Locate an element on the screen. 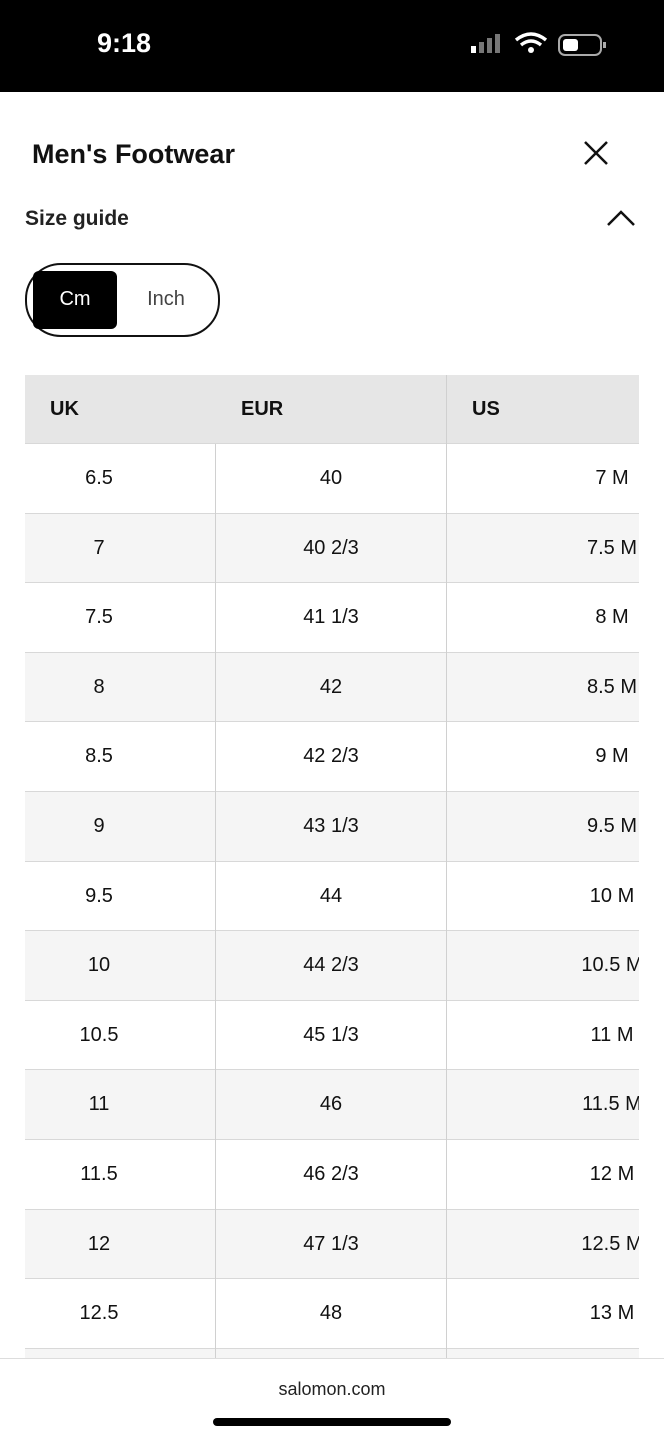 This screenshot has height=1440, width=664. table-cell: 10 is located at coordinates (99, 965).